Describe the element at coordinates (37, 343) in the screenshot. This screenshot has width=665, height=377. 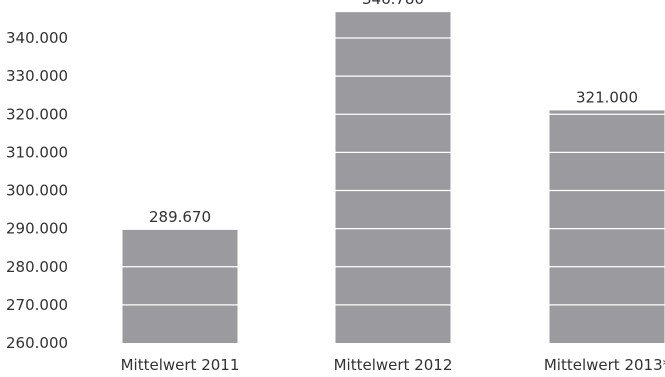
I see `y-tick-label: 260.000` at that location.